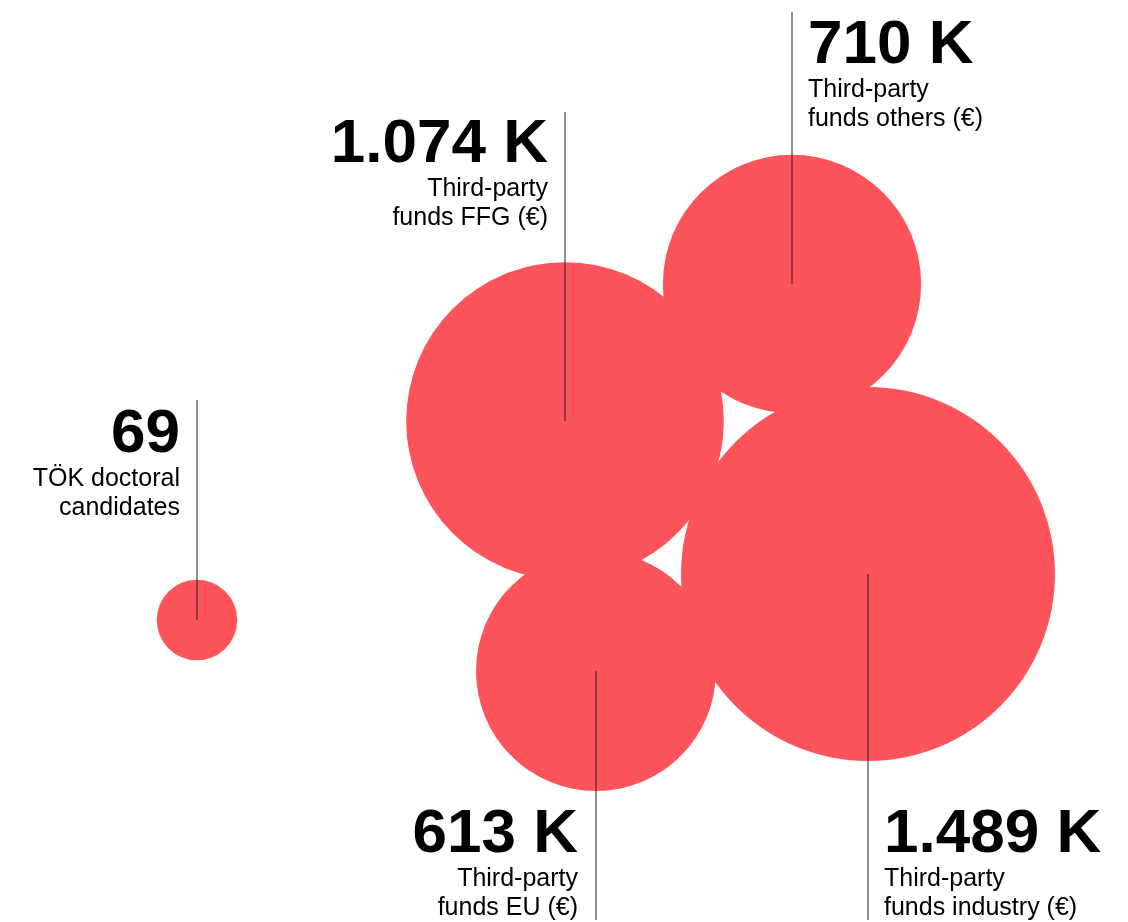  Describe the element at coordinates (508, 891) in the screenshot. I see `category-label: Third-party funds EU (€)` at that location.